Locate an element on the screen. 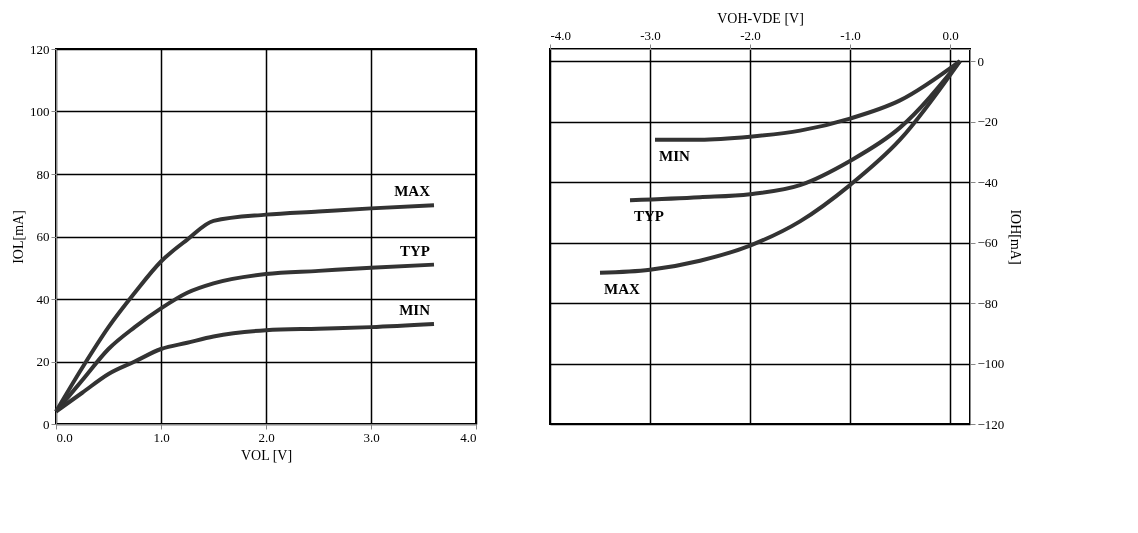 This screenshot has height=533, width=1138. x-axis-title: VOL [V] is located at coordinates (266, 455).